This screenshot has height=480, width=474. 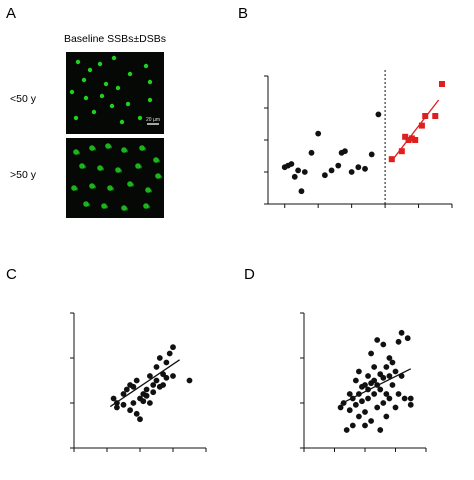 What do you see at coordinates (23, 99) in the screenshot?
I see `micrograph-row-label-young: <50 y` at bounding box center [23, 99].